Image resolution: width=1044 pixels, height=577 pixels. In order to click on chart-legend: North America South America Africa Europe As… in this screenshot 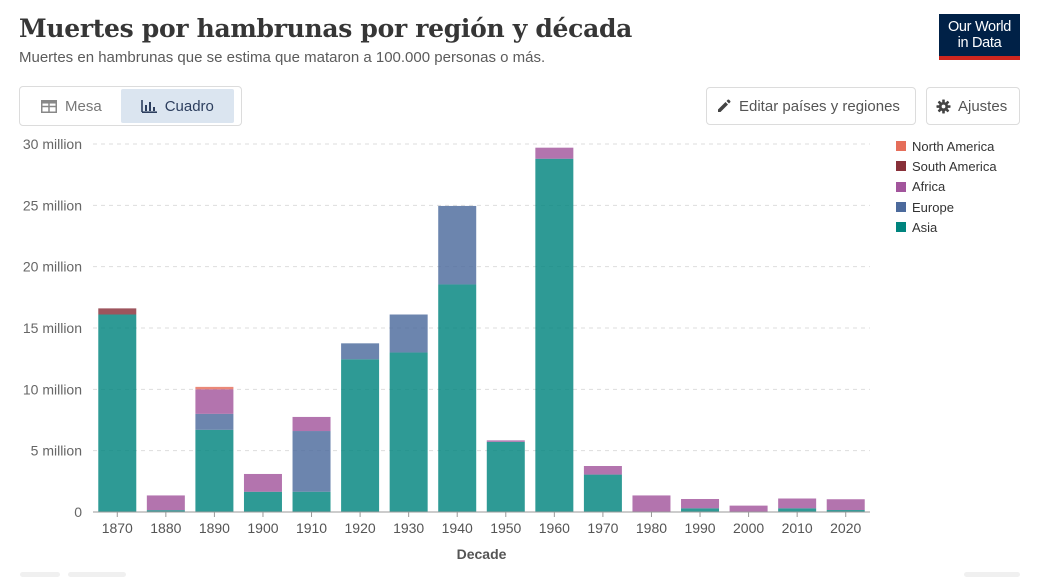, I will do `click(946, 186)`.